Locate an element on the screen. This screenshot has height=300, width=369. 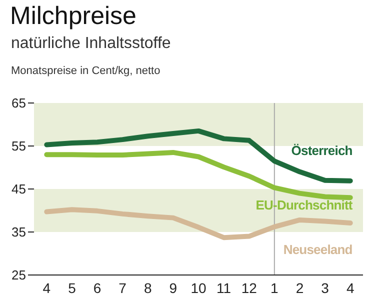
x-tick-label: 6 is located at coordinates (97, 288).